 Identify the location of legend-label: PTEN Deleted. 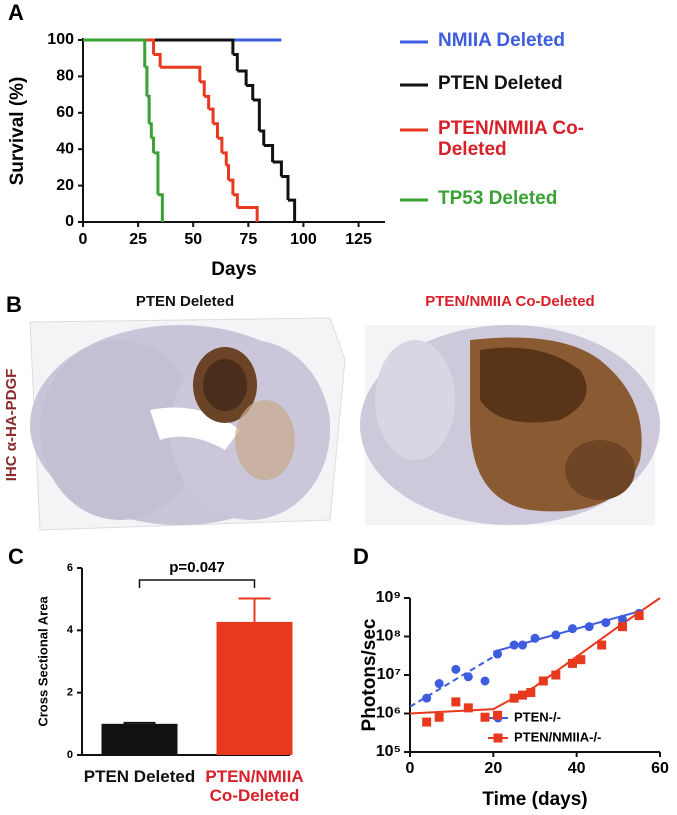
(500, 83).